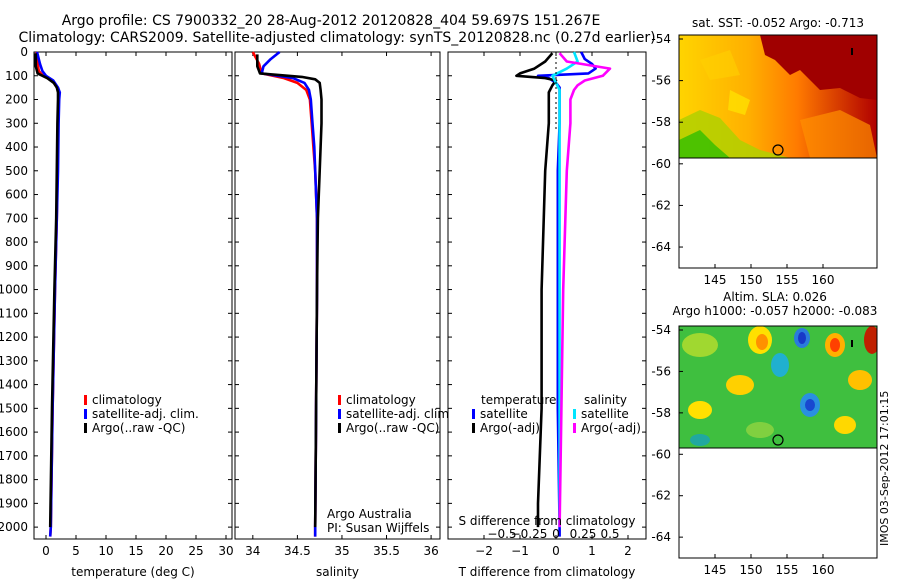 The image size is (900, 580). What do you see at coordinates (297, 551) in the screenshot?
I see `x-tick-label: 34.5` at bounding box center [297, 551].